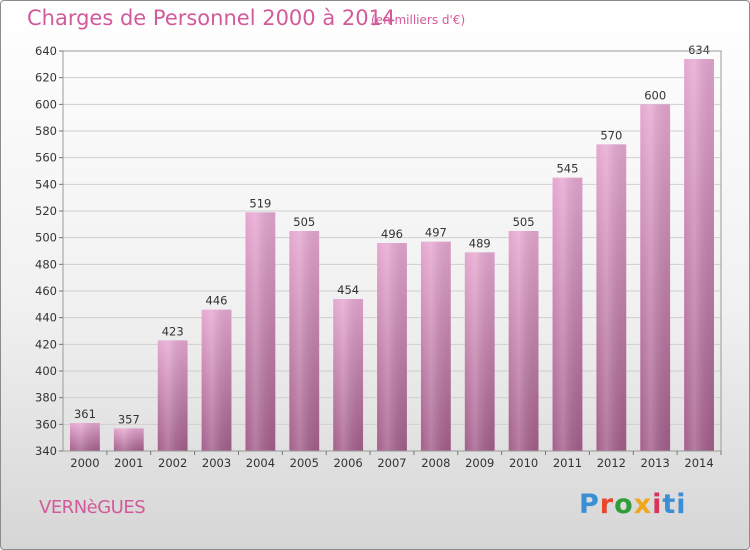 This screenshot has height=550, width=750. I want to click on y-tick-label: 620, so click(46, 78).